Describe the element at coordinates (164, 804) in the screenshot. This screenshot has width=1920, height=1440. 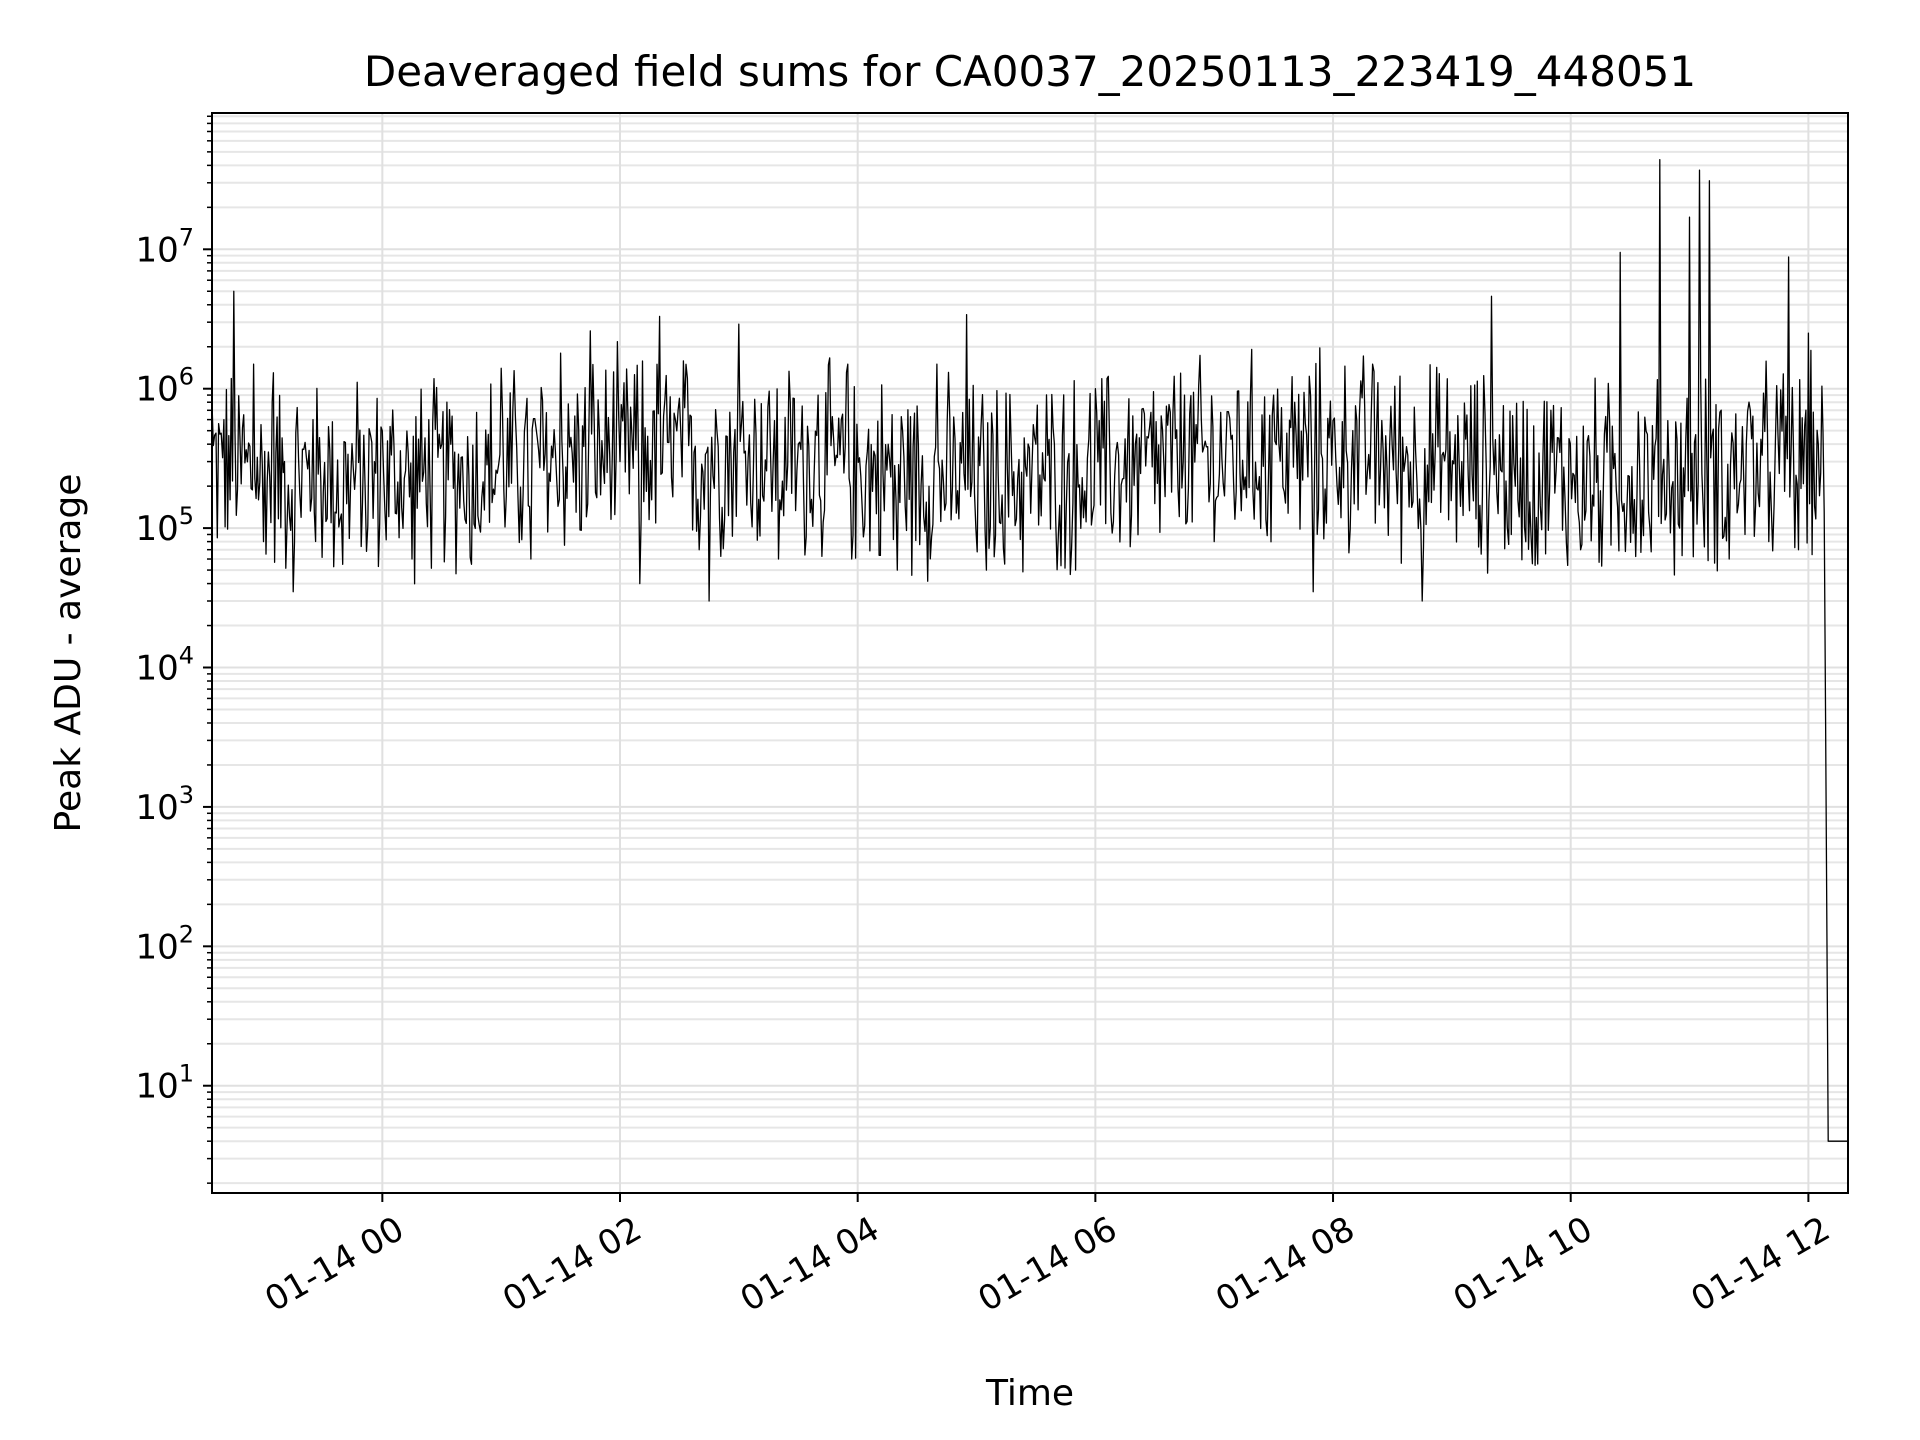
I see `y-tick-label: 10³` at that location.